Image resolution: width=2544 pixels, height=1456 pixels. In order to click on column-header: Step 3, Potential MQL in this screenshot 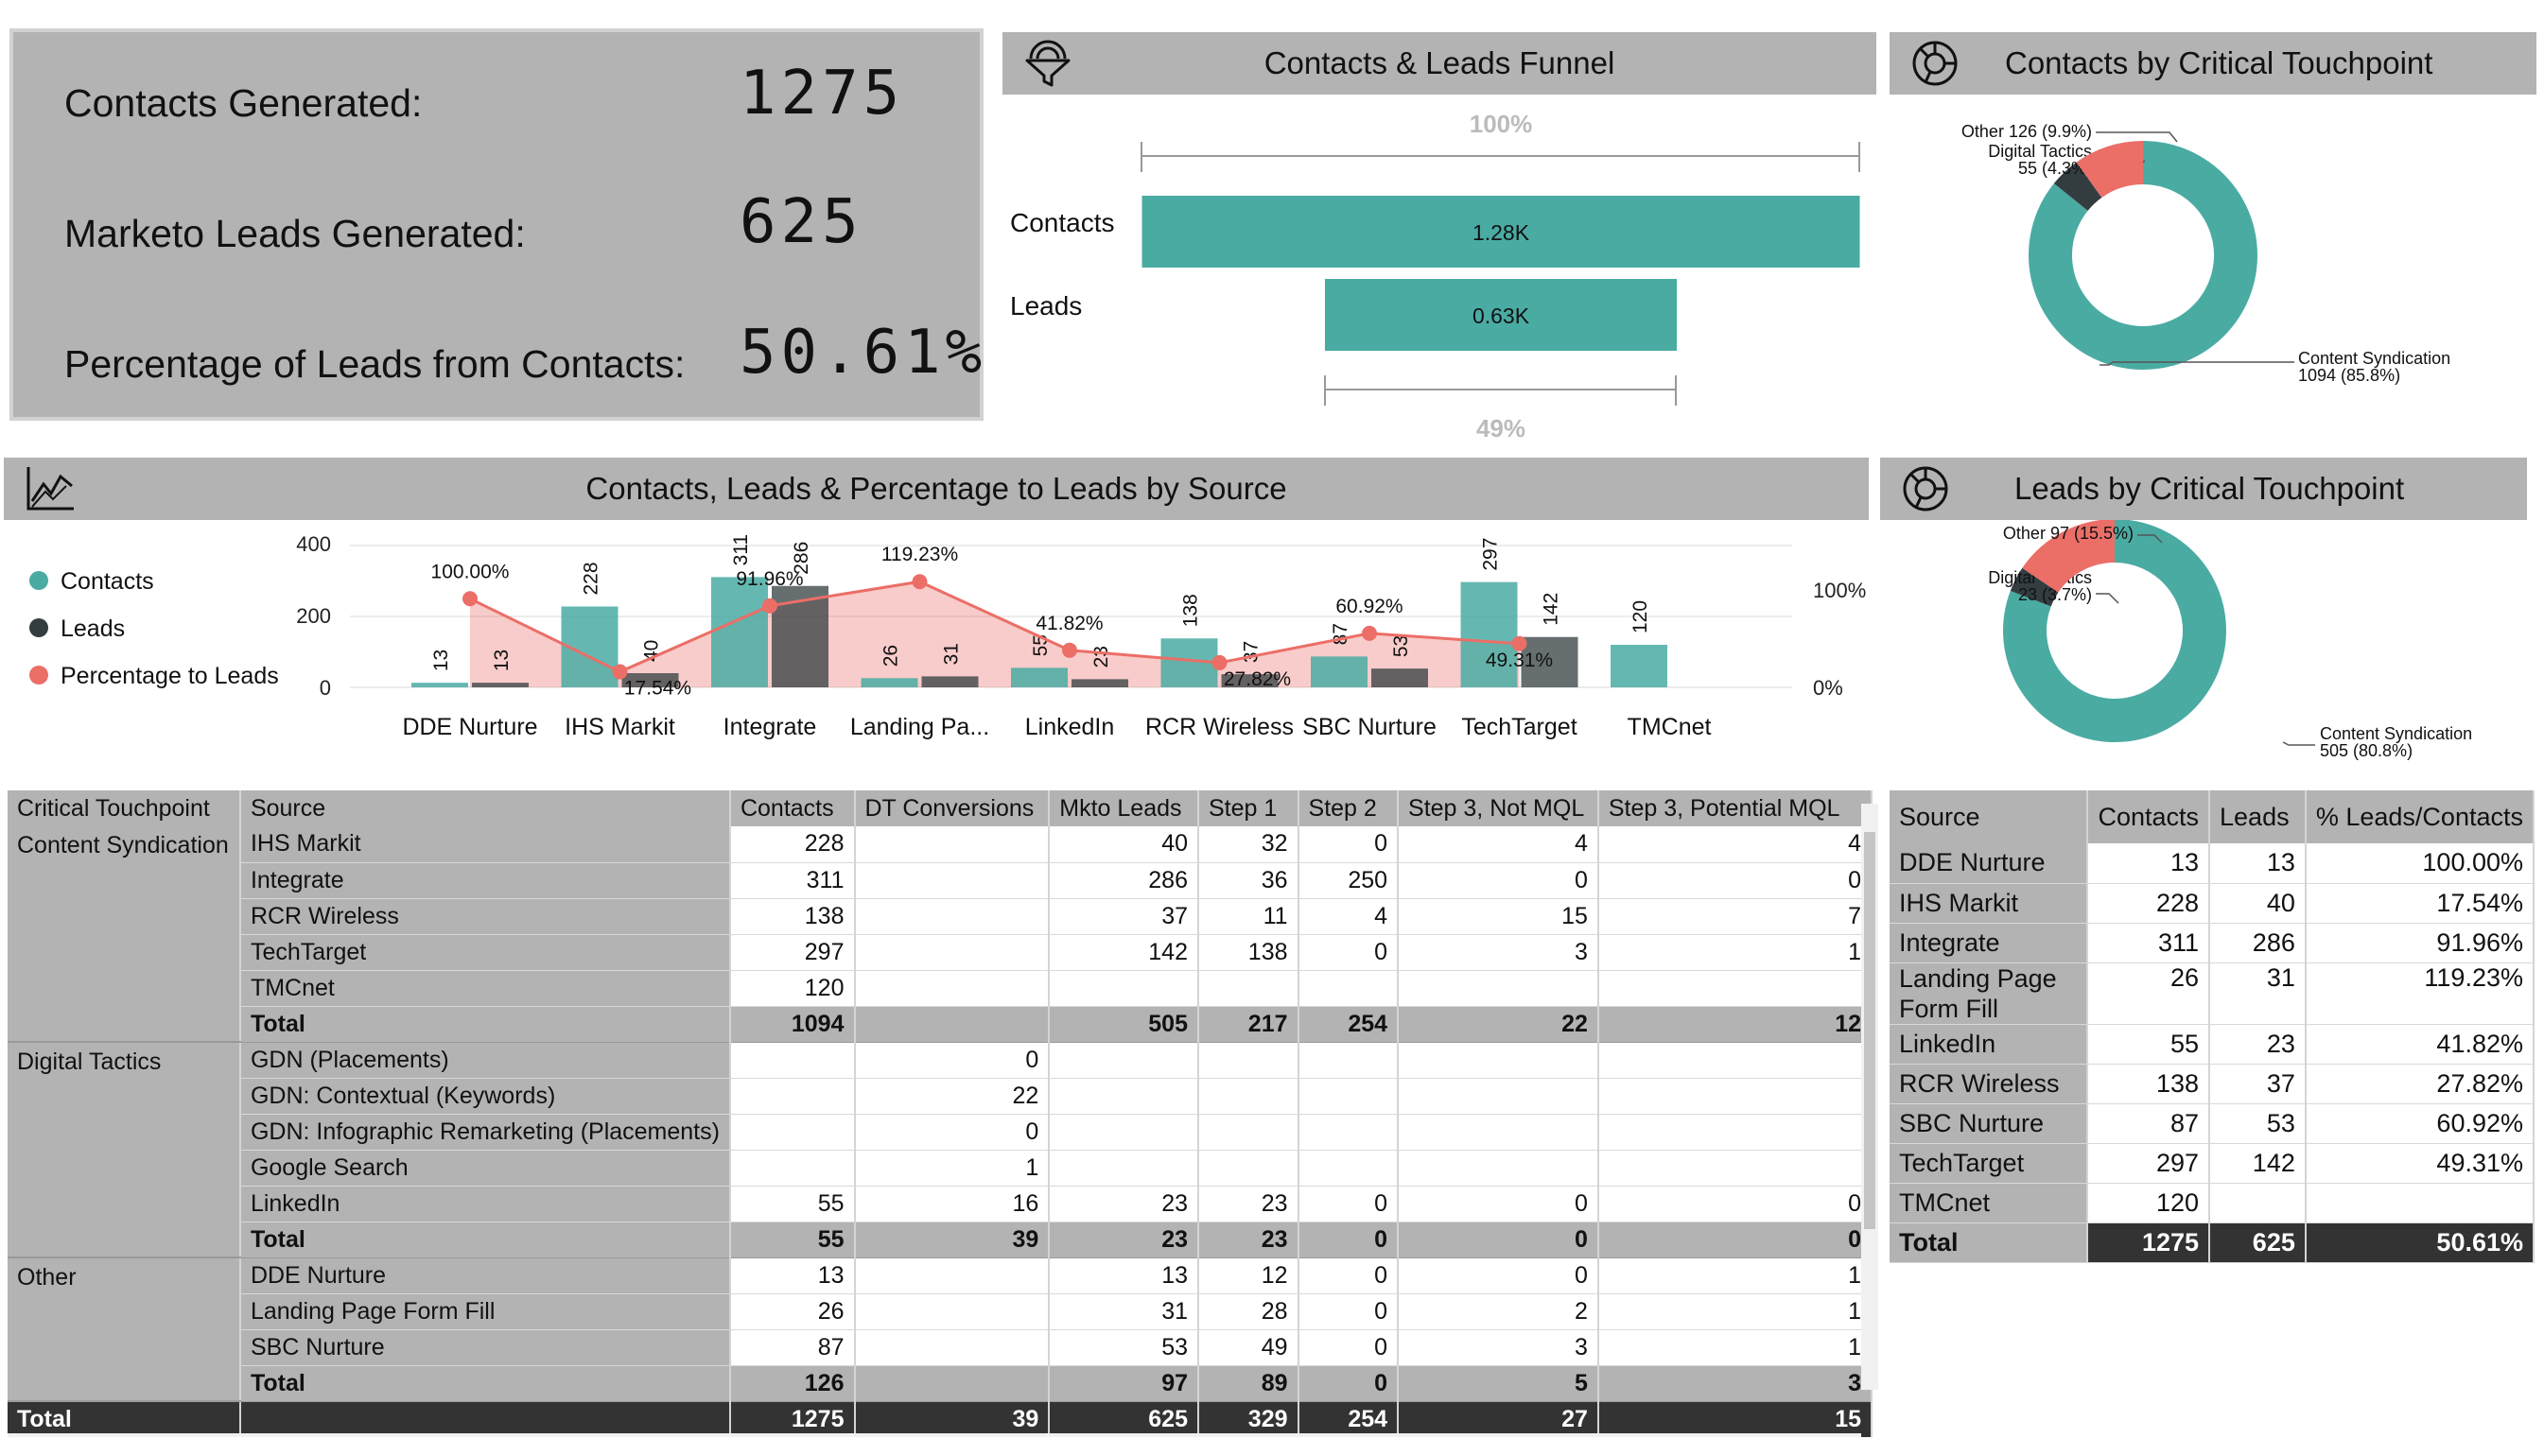, I will do `click(1735, 808)`.